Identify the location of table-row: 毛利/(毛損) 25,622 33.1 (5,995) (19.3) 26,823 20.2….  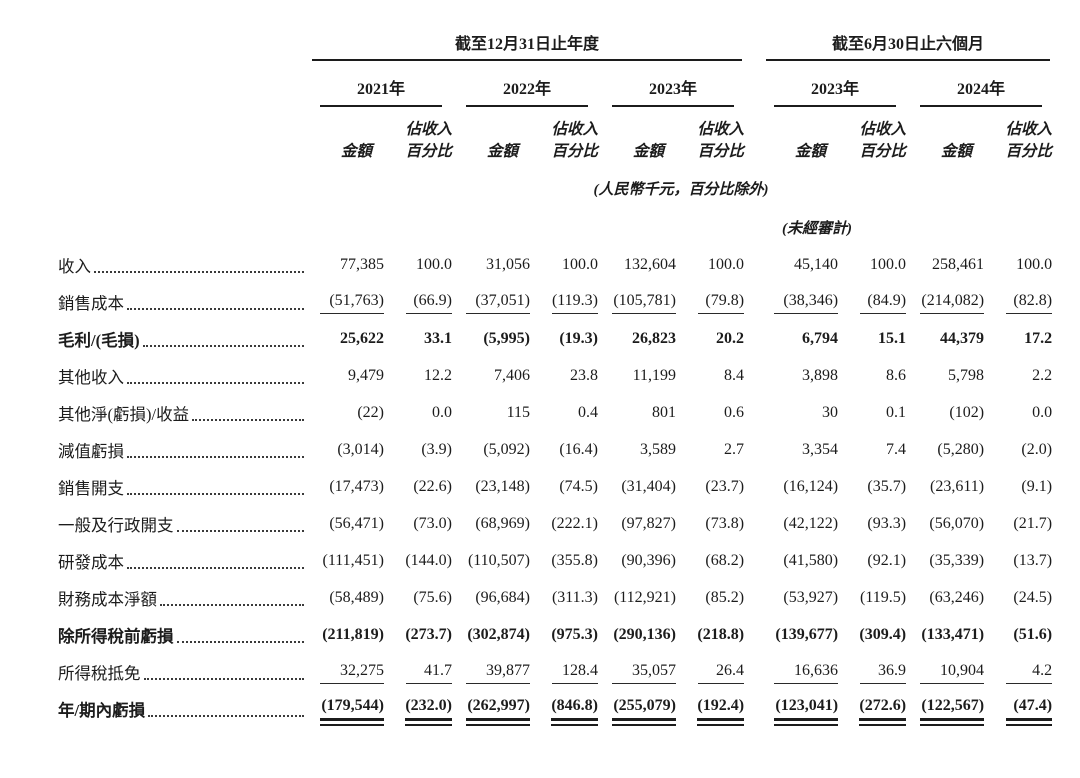
(556, 332).